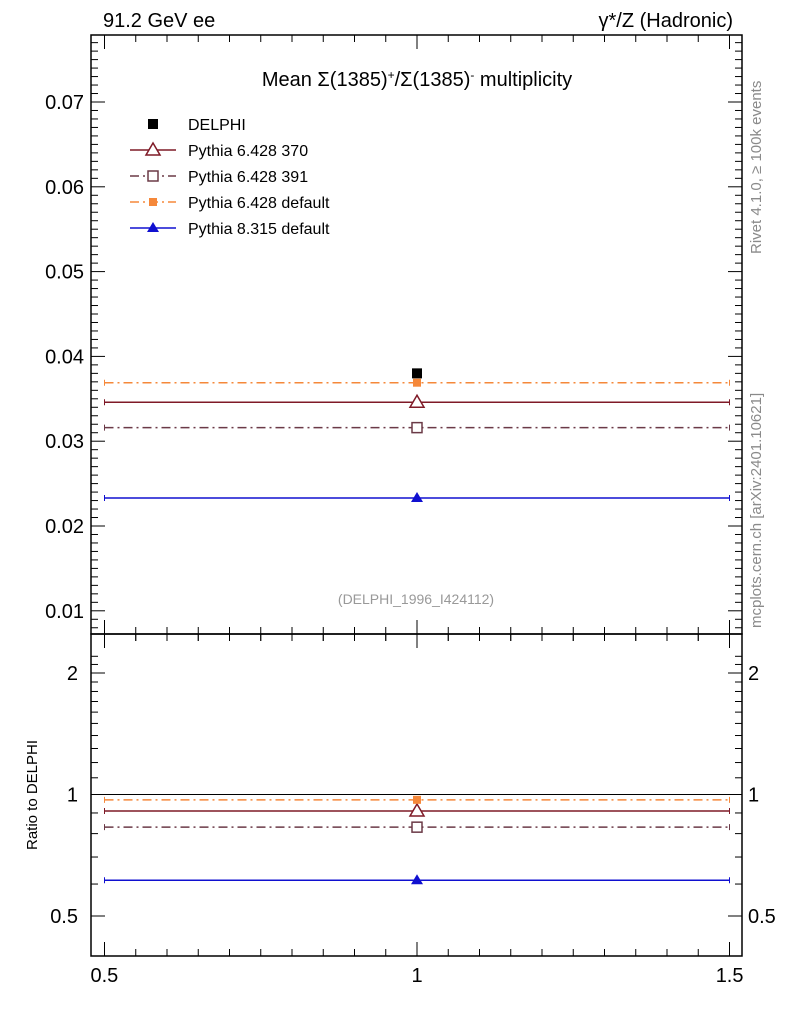 The height and width of the screenshot is (1024, 786). What do you see at coordinates (72, 796) in the screenshot?
I see `ratio-tick-label-left: 1` at bounding box center [72, 796].